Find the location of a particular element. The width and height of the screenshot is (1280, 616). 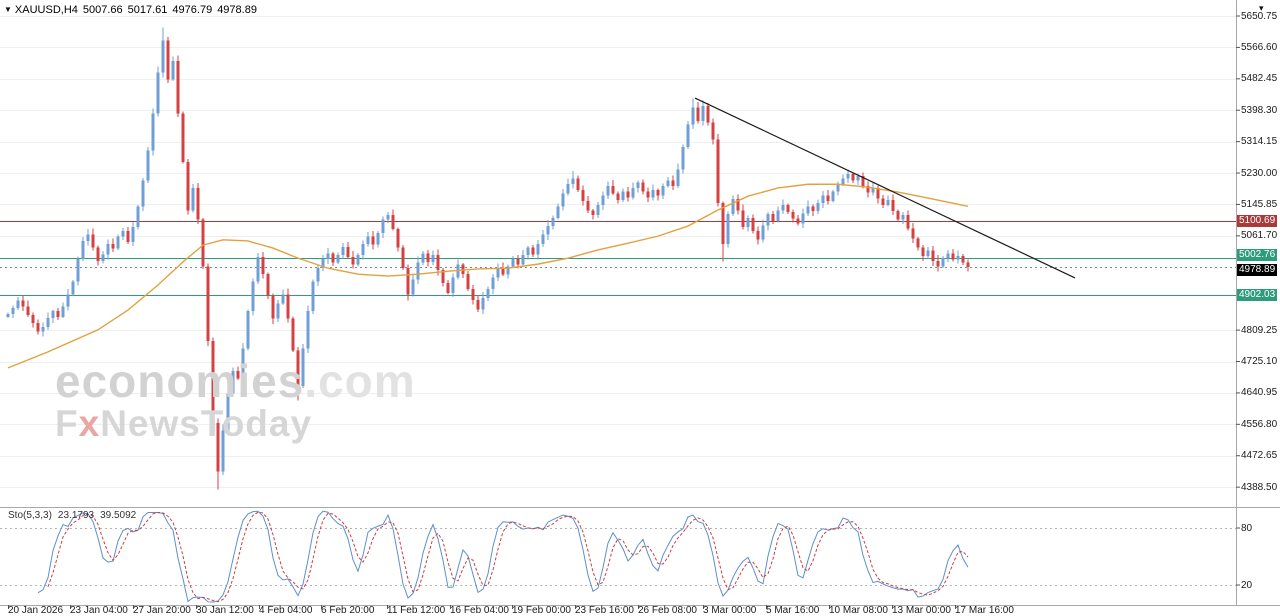

trend-line is located at coordinates (885, 188).